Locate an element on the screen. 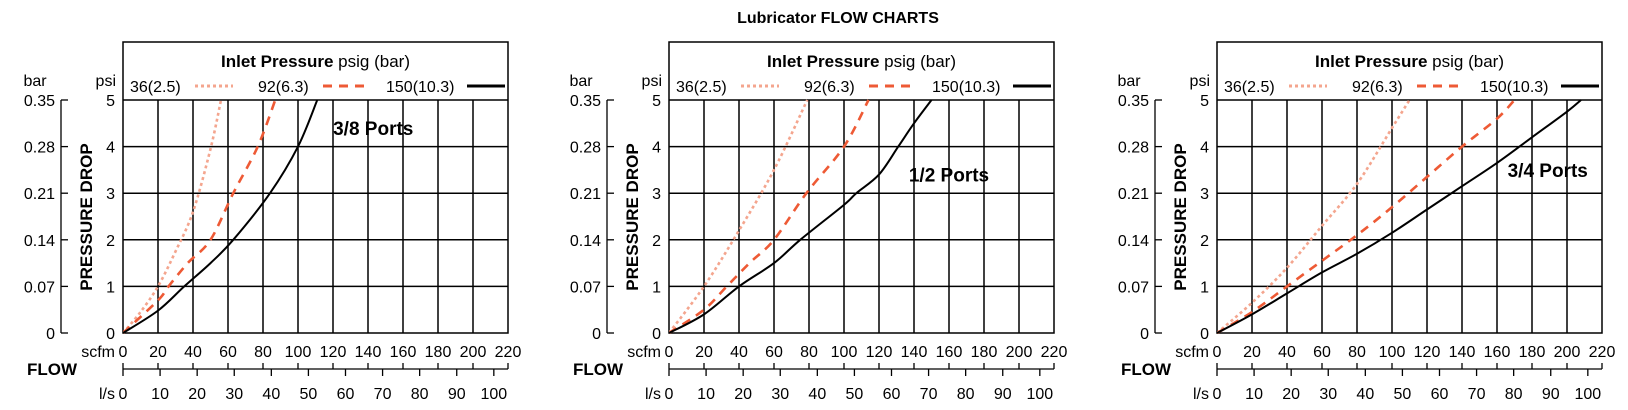  psi-tick-label: 0 is located at coordinates (1204, 334).